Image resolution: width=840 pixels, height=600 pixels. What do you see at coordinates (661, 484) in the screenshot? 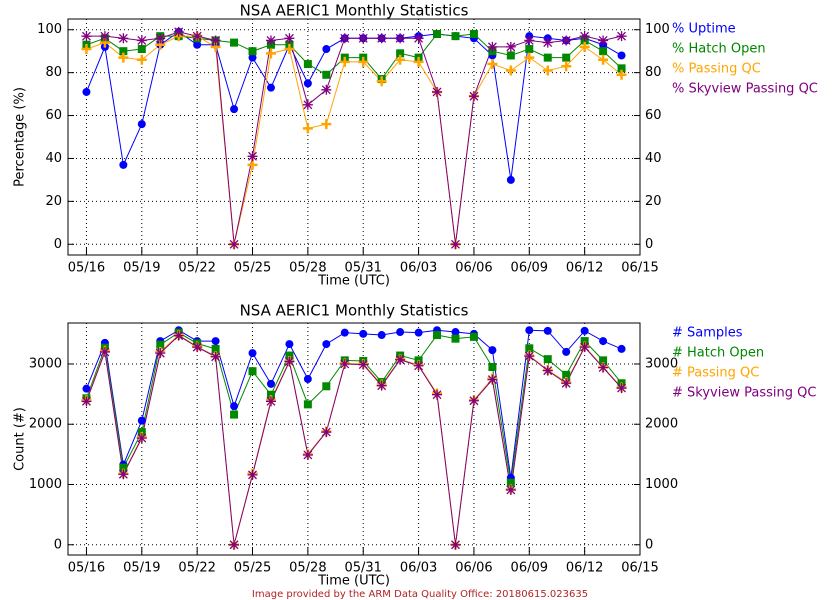
I see `y2-tick-label: 1000` at bounding box center [661, 484].